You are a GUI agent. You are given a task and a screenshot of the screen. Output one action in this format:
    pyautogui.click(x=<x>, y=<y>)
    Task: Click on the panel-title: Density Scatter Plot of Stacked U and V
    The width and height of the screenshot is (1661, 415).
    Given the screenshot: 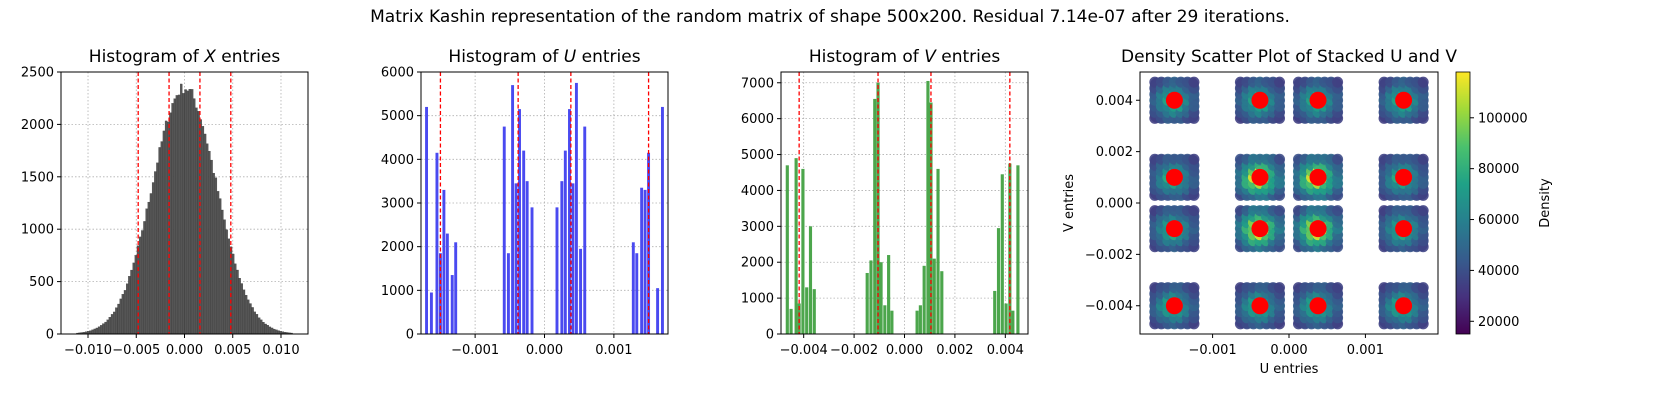 What is the action you would take?
    pyautogui.click(x=1289, y=57)
    